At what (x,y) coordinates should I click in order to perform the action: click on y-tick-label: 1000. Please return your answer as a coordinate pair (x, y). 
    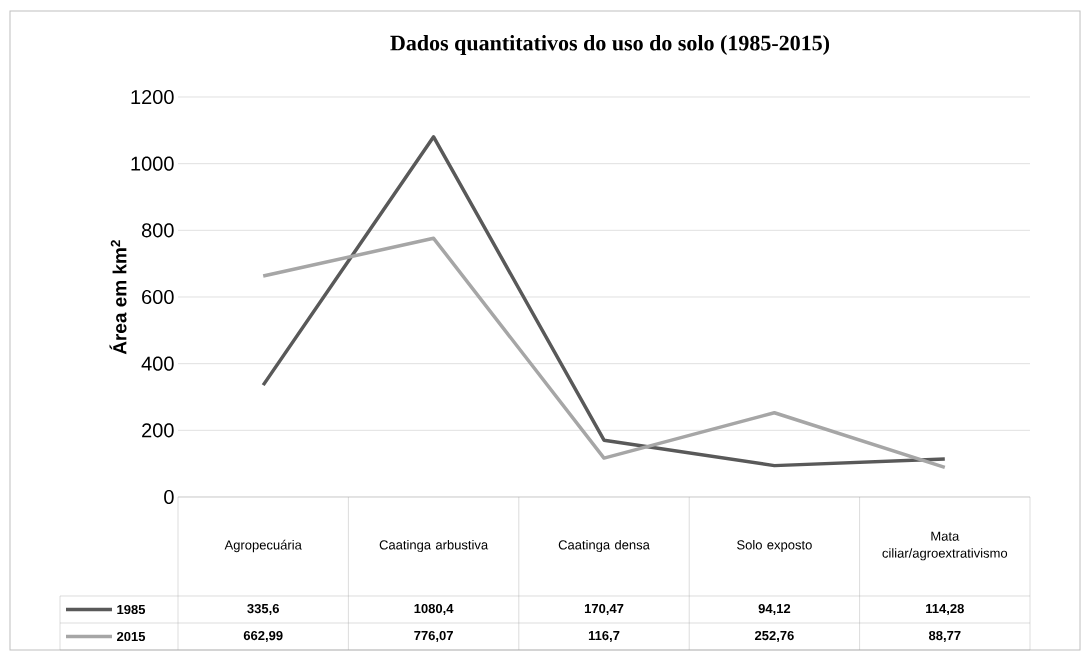
    Looking at the image, I should click on (152, 163).